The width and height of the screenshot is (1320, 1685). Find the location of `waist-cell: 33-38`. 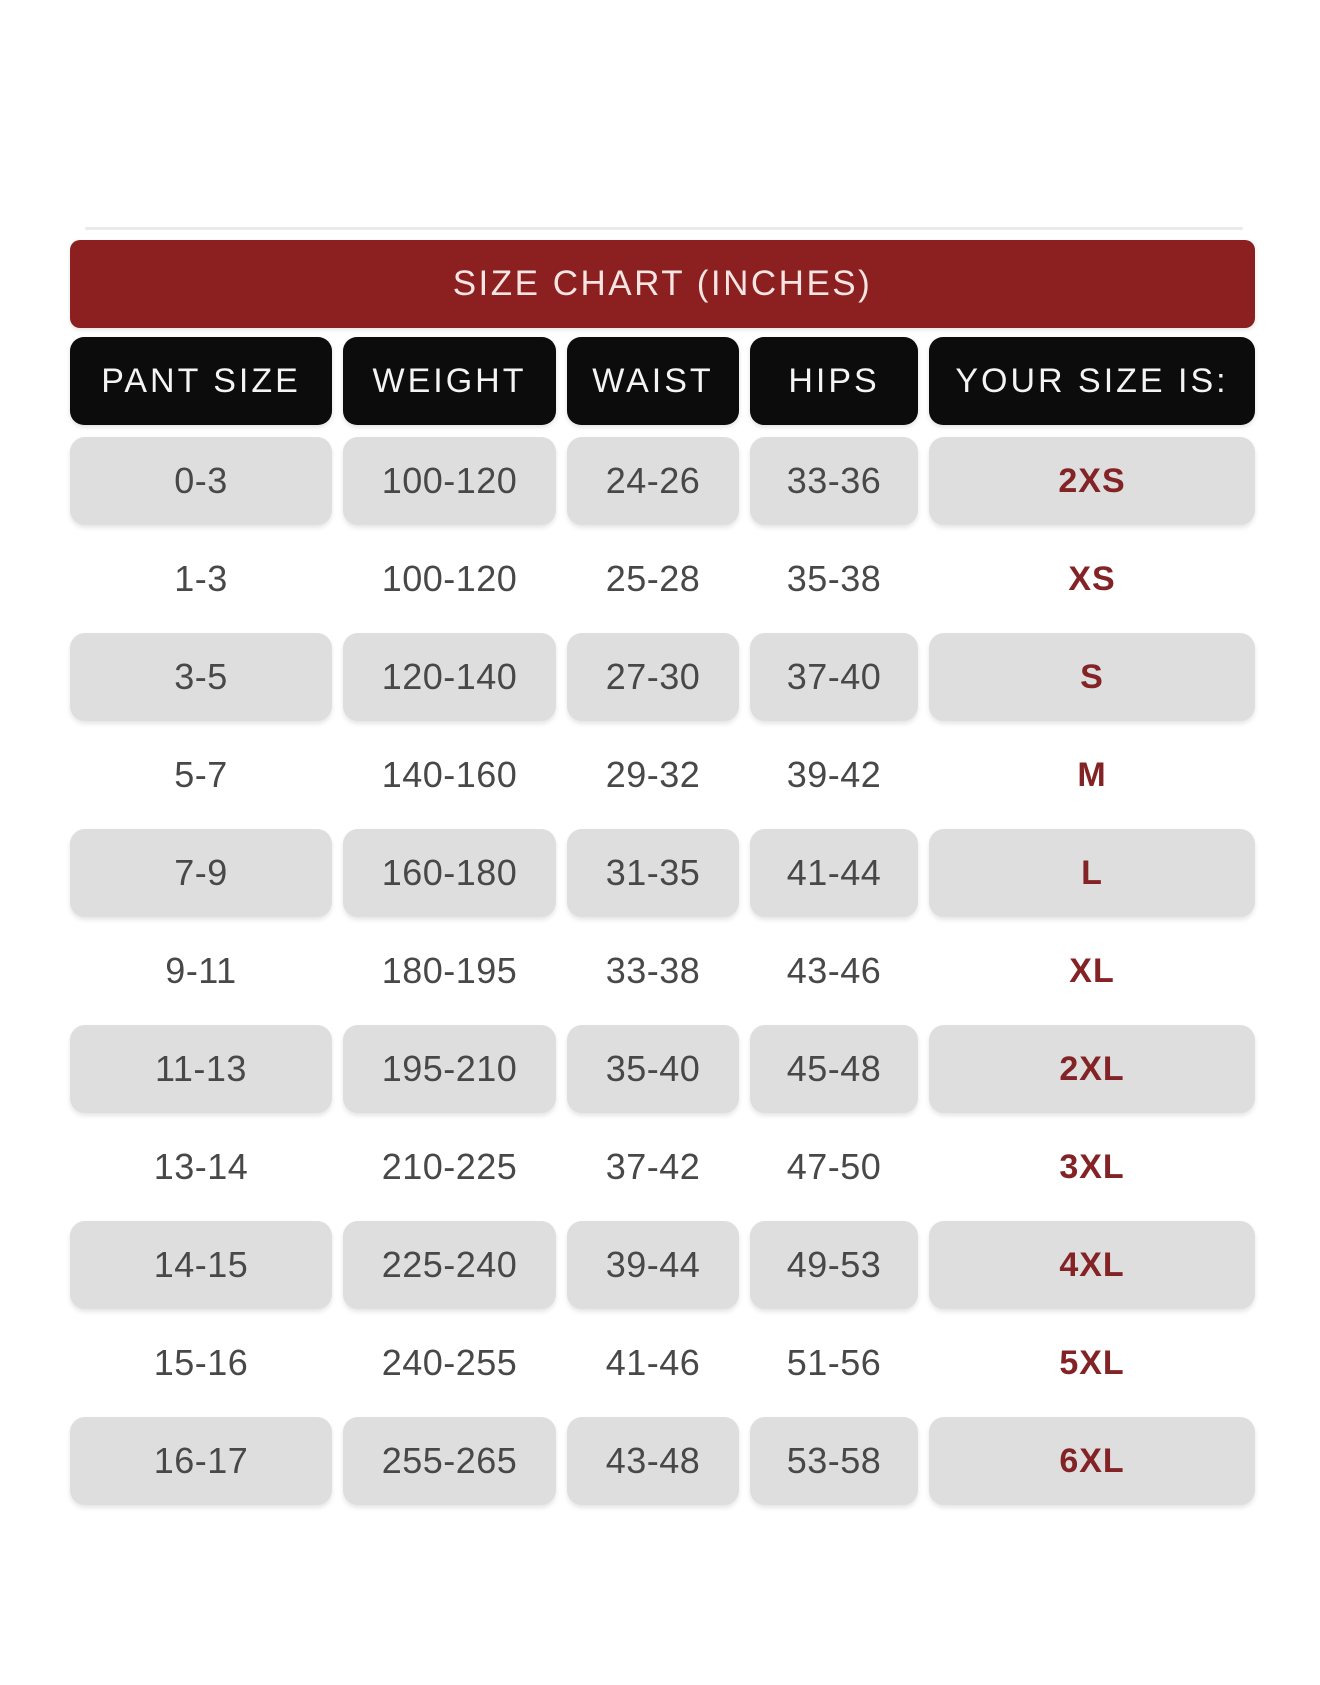

waist-cell: 33-38 is located at coordinates (653, 970).